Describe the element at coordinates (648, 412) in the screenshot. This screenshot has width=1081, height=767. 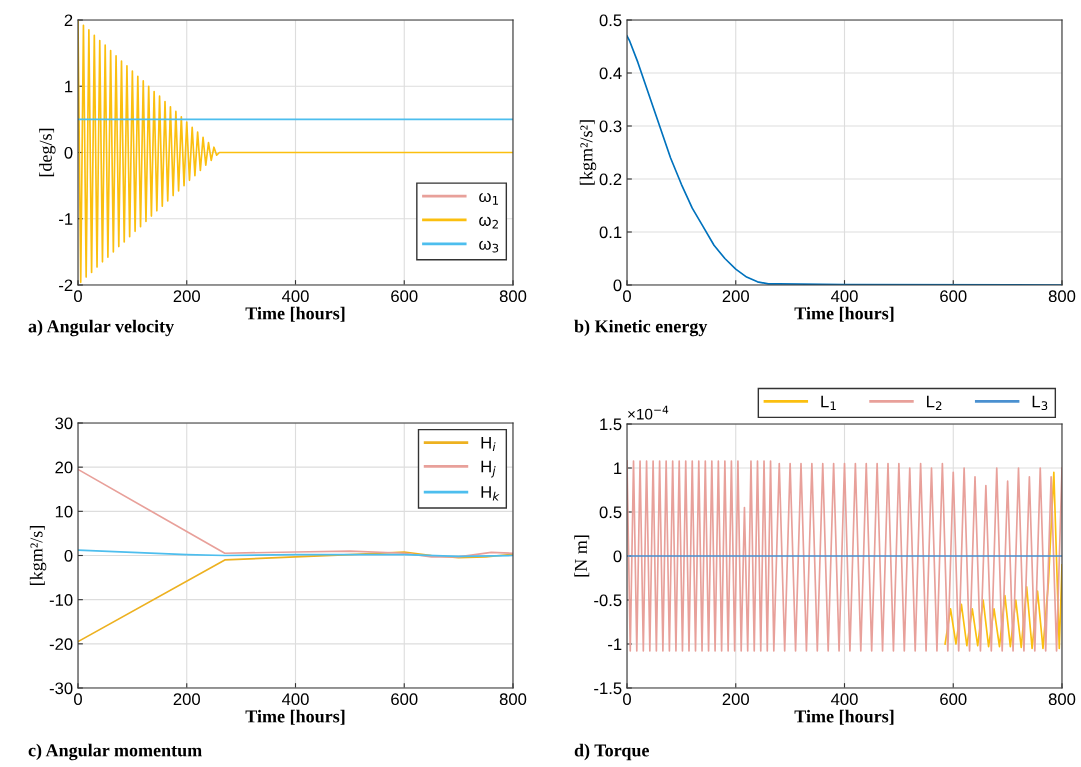
I see `text: ×10$^{−4}$` at that location.